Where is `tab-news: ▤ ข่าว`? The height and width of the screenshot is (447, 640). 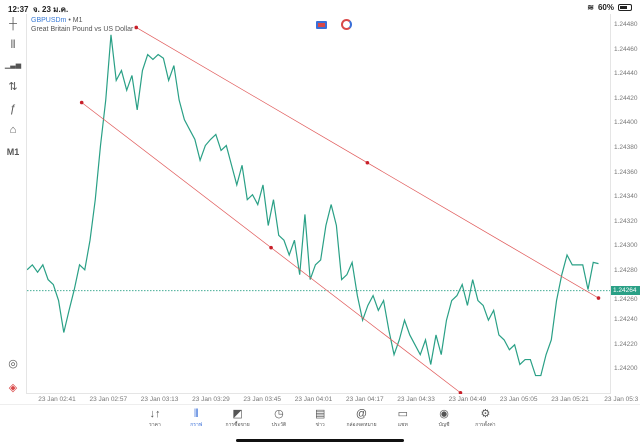
tab-news: ▤ ข่าว is located at coordinates (320, 418).